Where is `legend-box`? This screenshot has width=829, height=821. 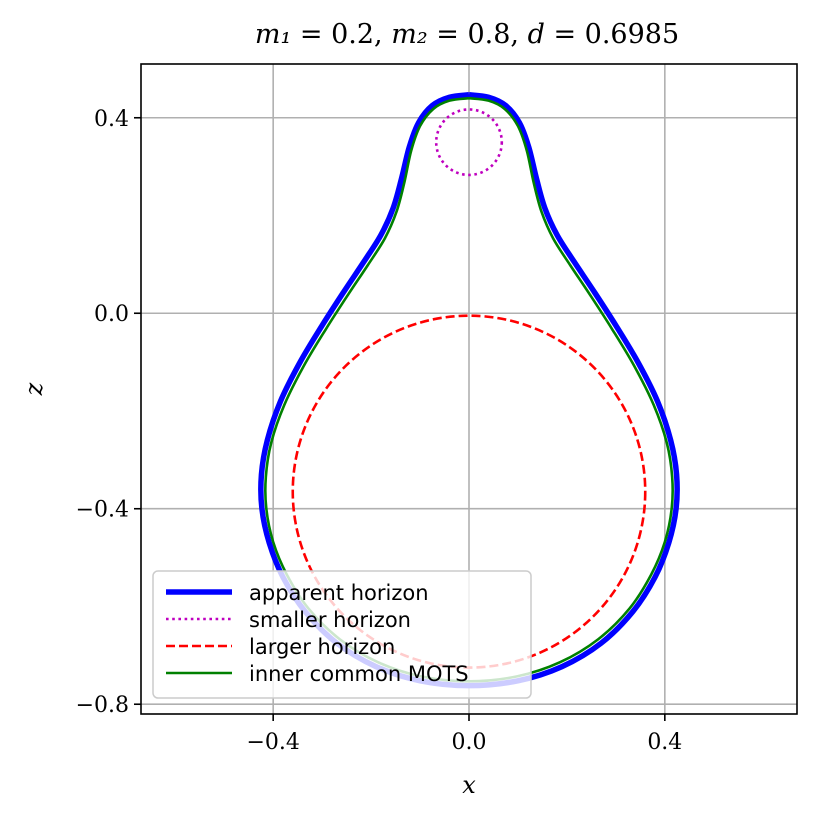 legend-box is located at coordinates (342, 634).